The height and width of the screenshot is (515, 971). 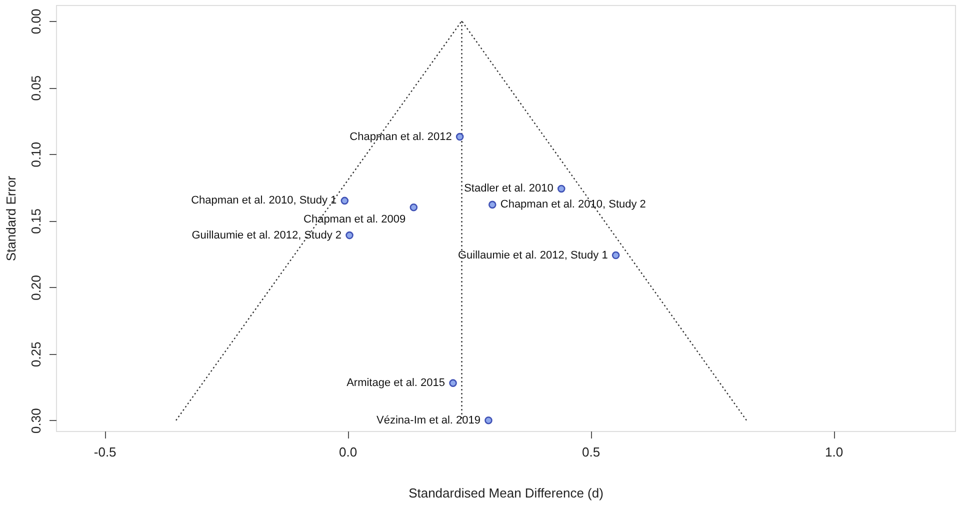 I want to click on y-tick-label: 0.00, so click(x=36, y=21).